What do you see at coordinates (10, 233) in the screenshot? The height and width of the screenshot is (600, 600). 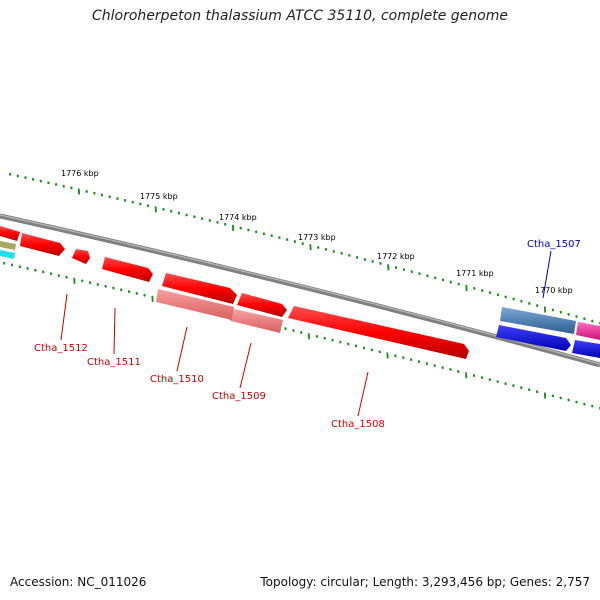 I see `gene-feature-left-red` at bounding box center [10, 233].